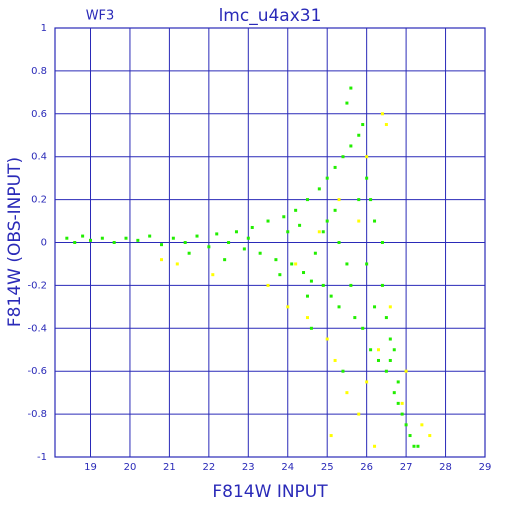 This screenshot has width=512, height=512. I want to click on y-tick-label: 1, so click(44, 28).